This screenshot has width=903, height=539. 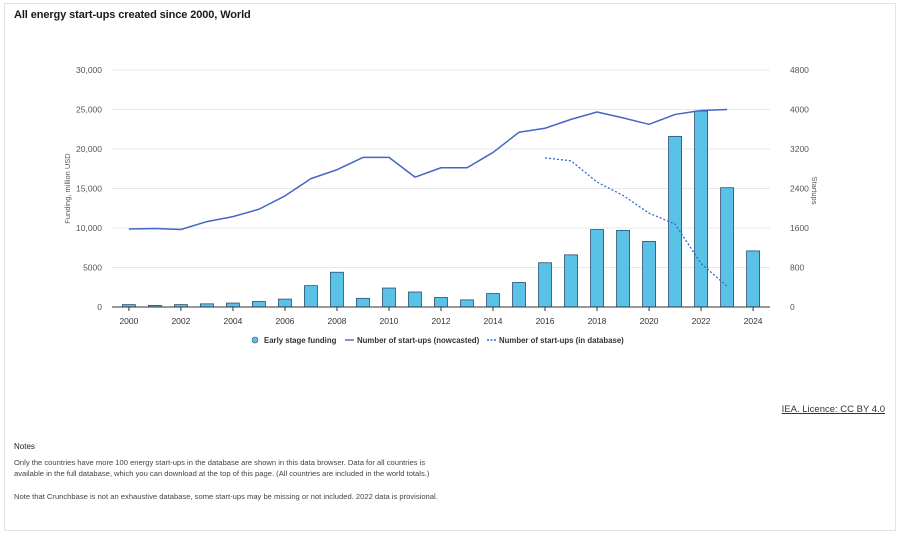 I want to click on y-tick-label-right: 2400, so click(x=799, y=189).